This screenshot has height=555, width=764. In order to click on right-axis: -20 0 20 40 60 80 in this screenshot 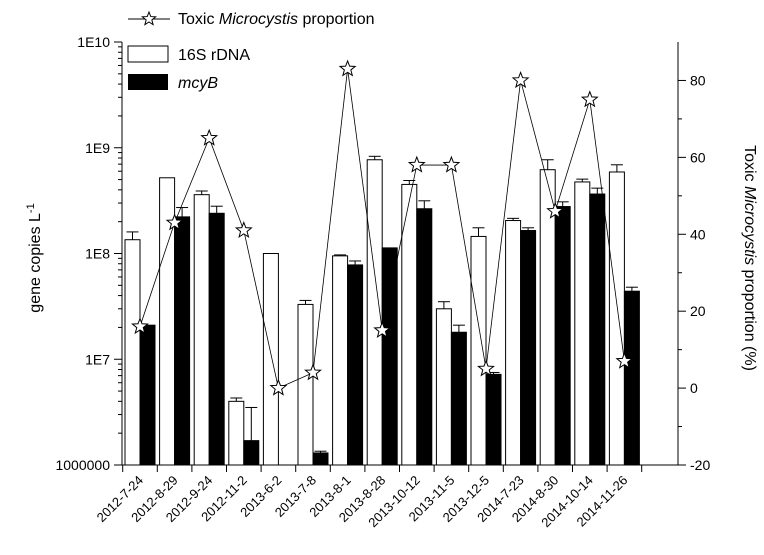, I will do `click(694, 272)`.